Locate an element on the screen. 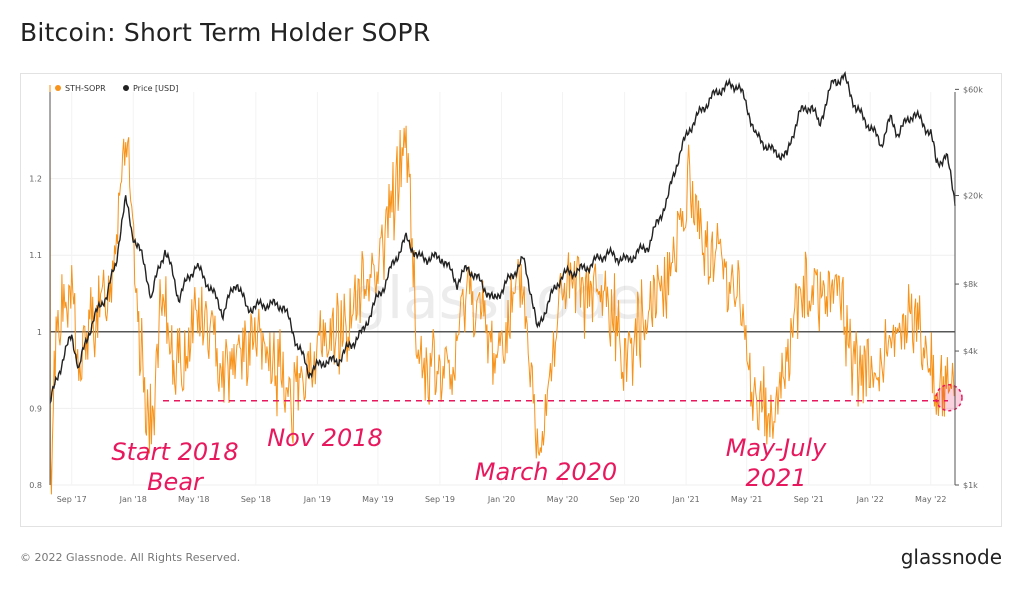 This screenshot has width=1024, height=589. annotation-label: May-July is located at coordinates (776, 448).